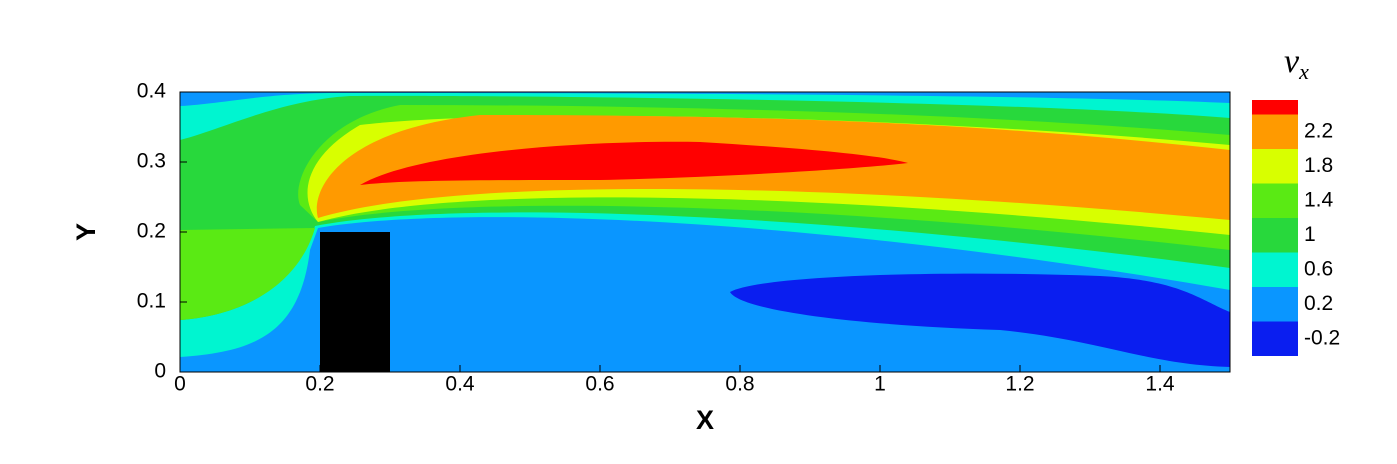  What do you see at coordinates (151, 231) in the screenshot?
I see `y-tick-label: 0.2` at bounding box center [151, 231].